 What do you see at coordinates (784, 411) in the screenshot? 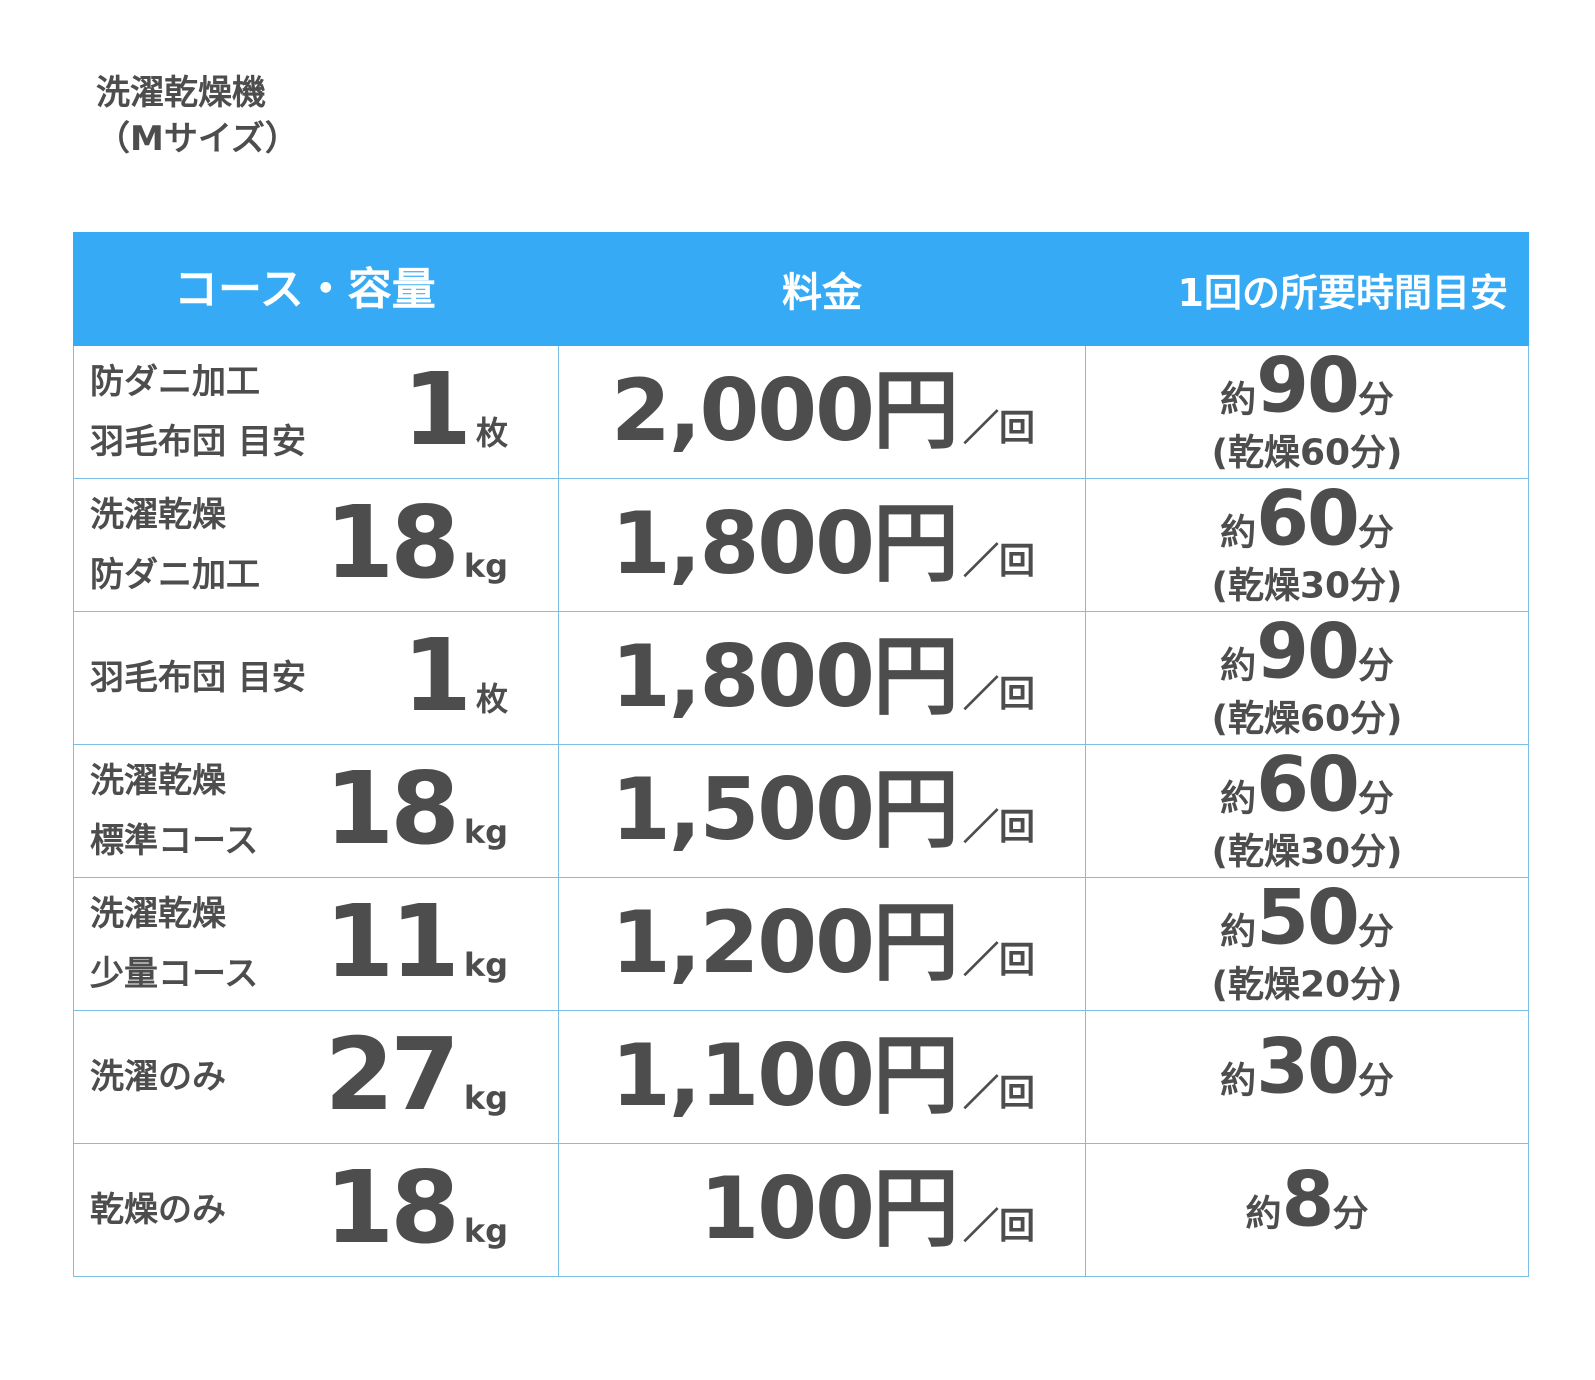
I see `price-value: 2,000円` at bounding box center [784, 411].